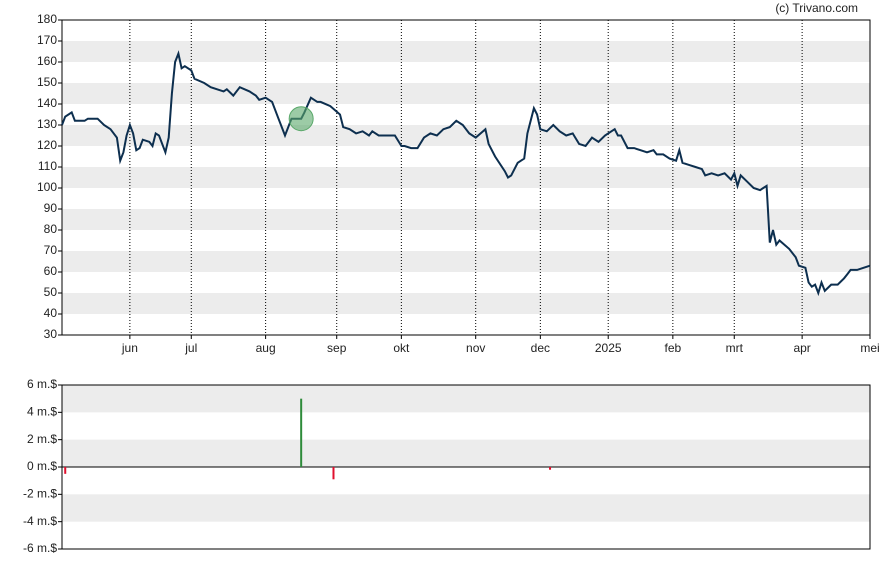 Image resolution: width=888 pixels, height=565 pixels. I want to click on signal-marker, so click(301, 119).